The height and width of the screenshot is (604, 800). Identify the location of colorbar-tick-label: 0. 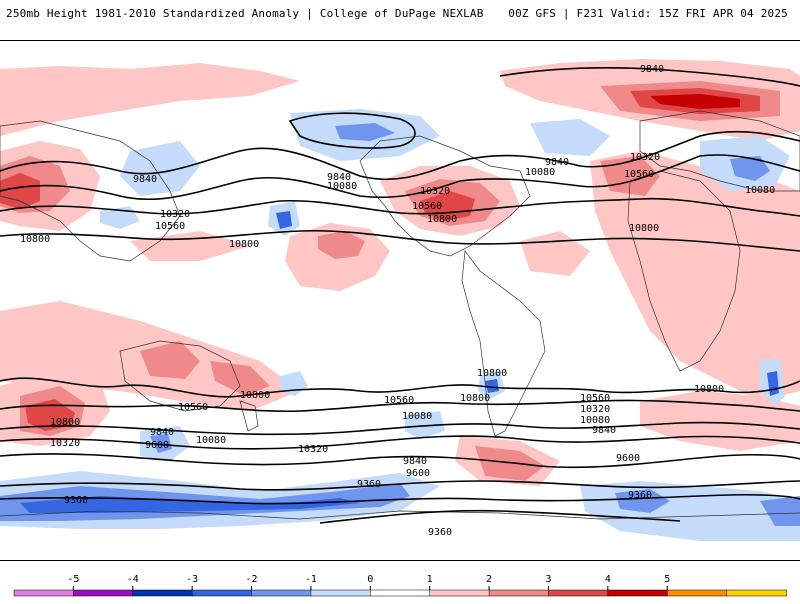
(370, 579).